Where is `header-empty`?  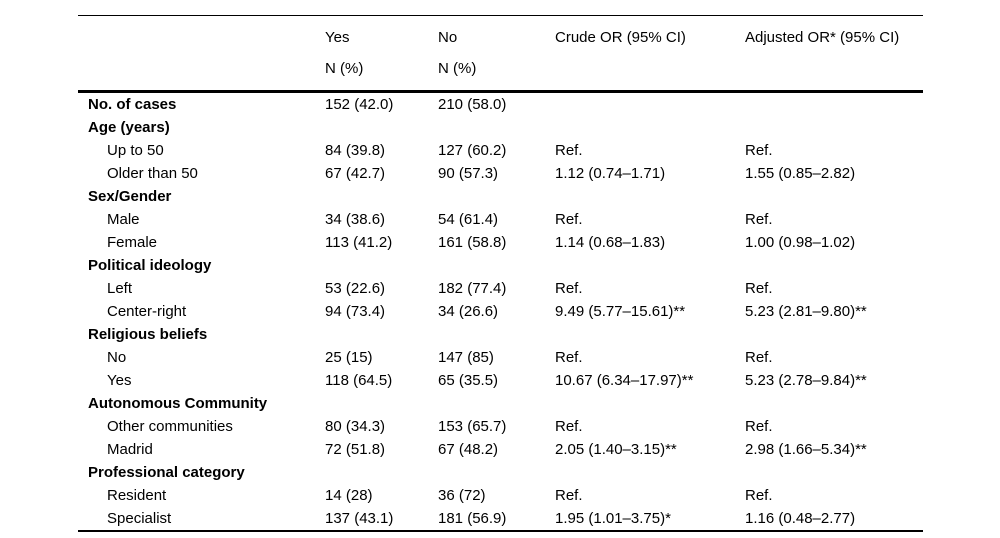 header-empty is located at coordinates (201, 34).